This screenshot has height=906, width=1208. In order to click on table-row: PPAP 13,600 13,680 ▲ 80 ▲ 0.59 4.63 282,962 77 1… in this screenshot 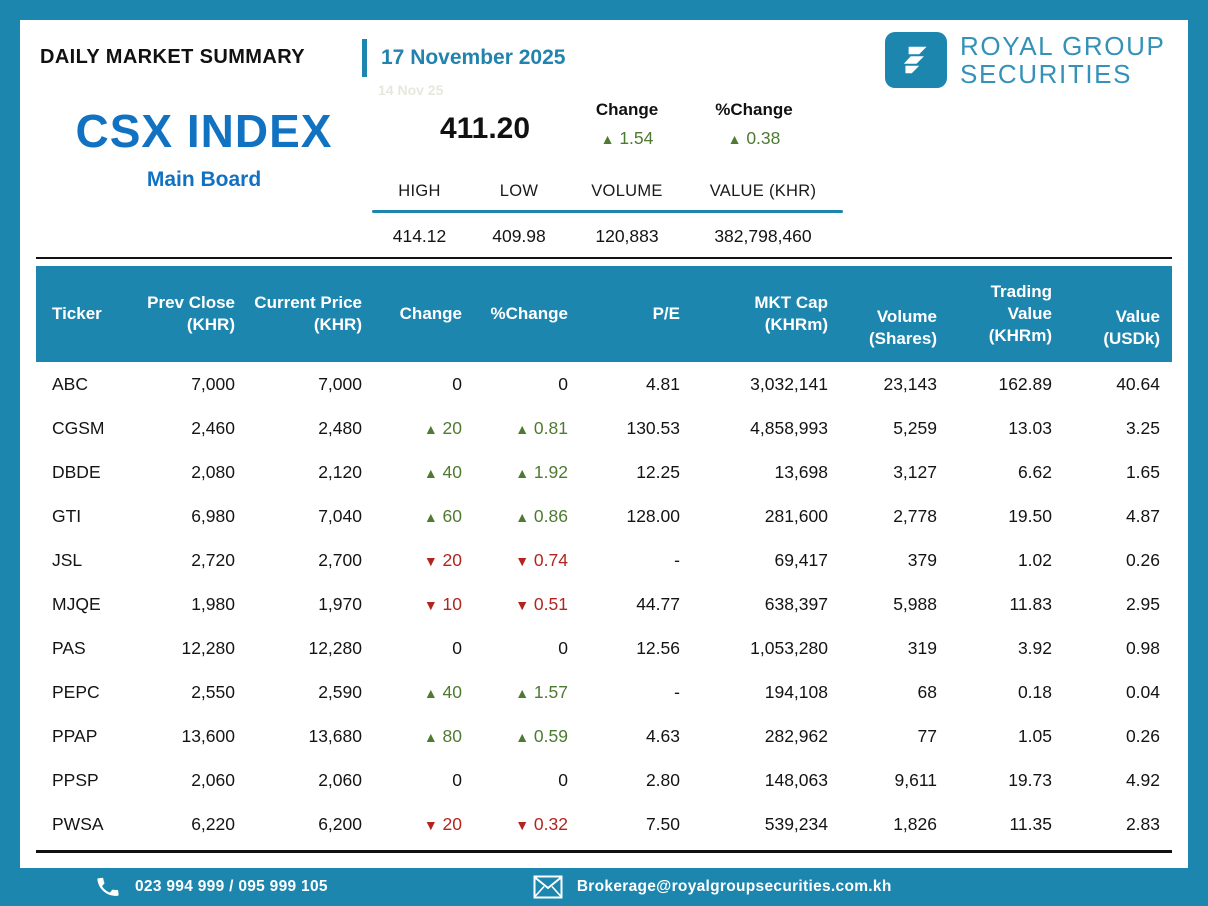, I will do `click(604, 736)`.